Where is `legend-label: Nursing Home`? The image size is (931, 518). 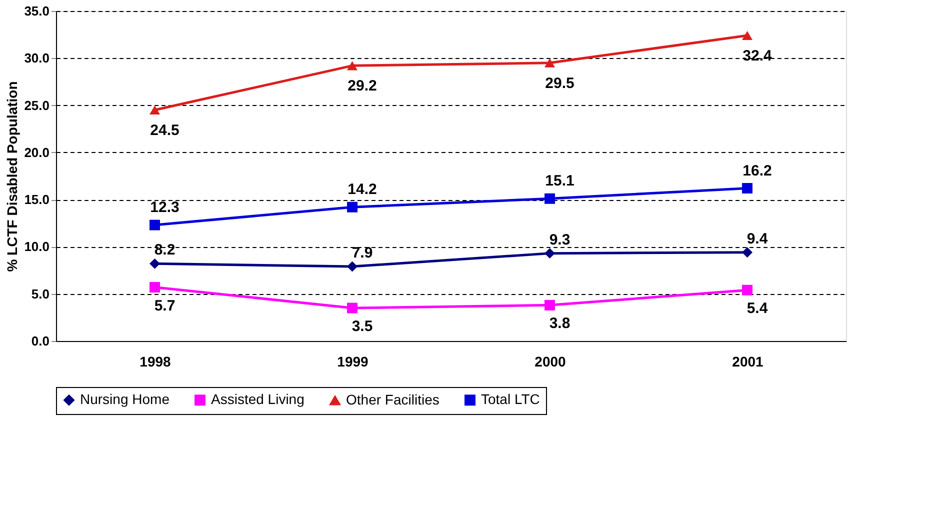
legend-label: Nursing Home is located at coordinates (125, 399).